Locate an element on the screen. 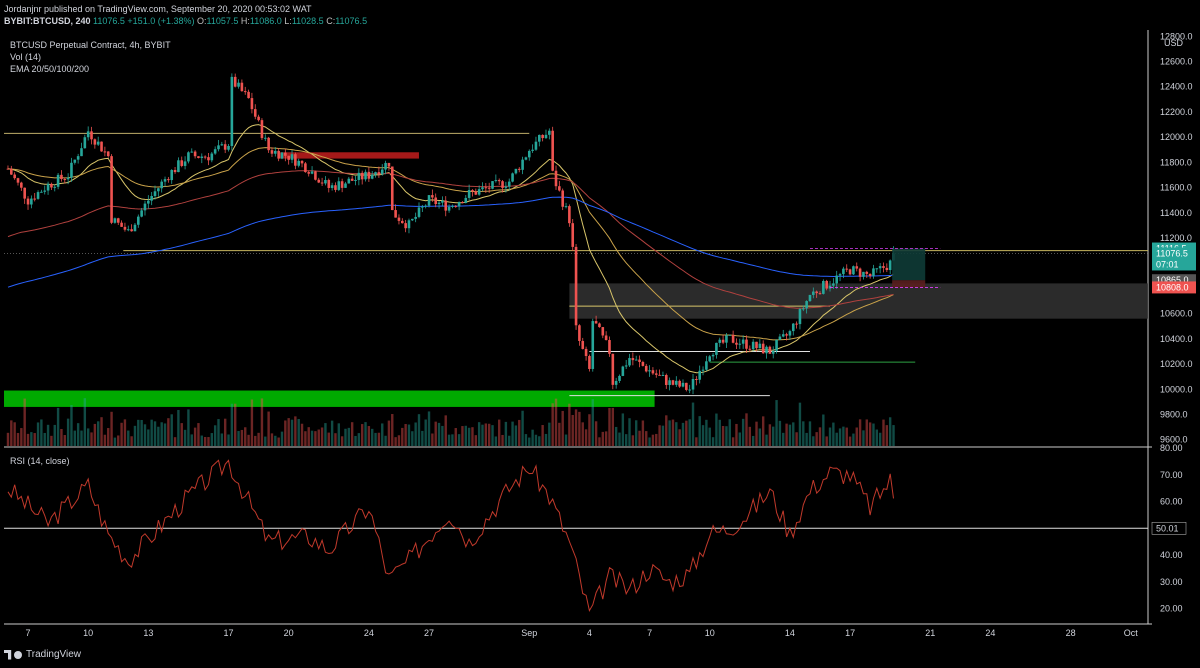 The height and width of the screenshot is (668, 1200). legend-title: BTCUSD Perpetual Contract, 4h, BYBIT is located at coordinates (90, 45).